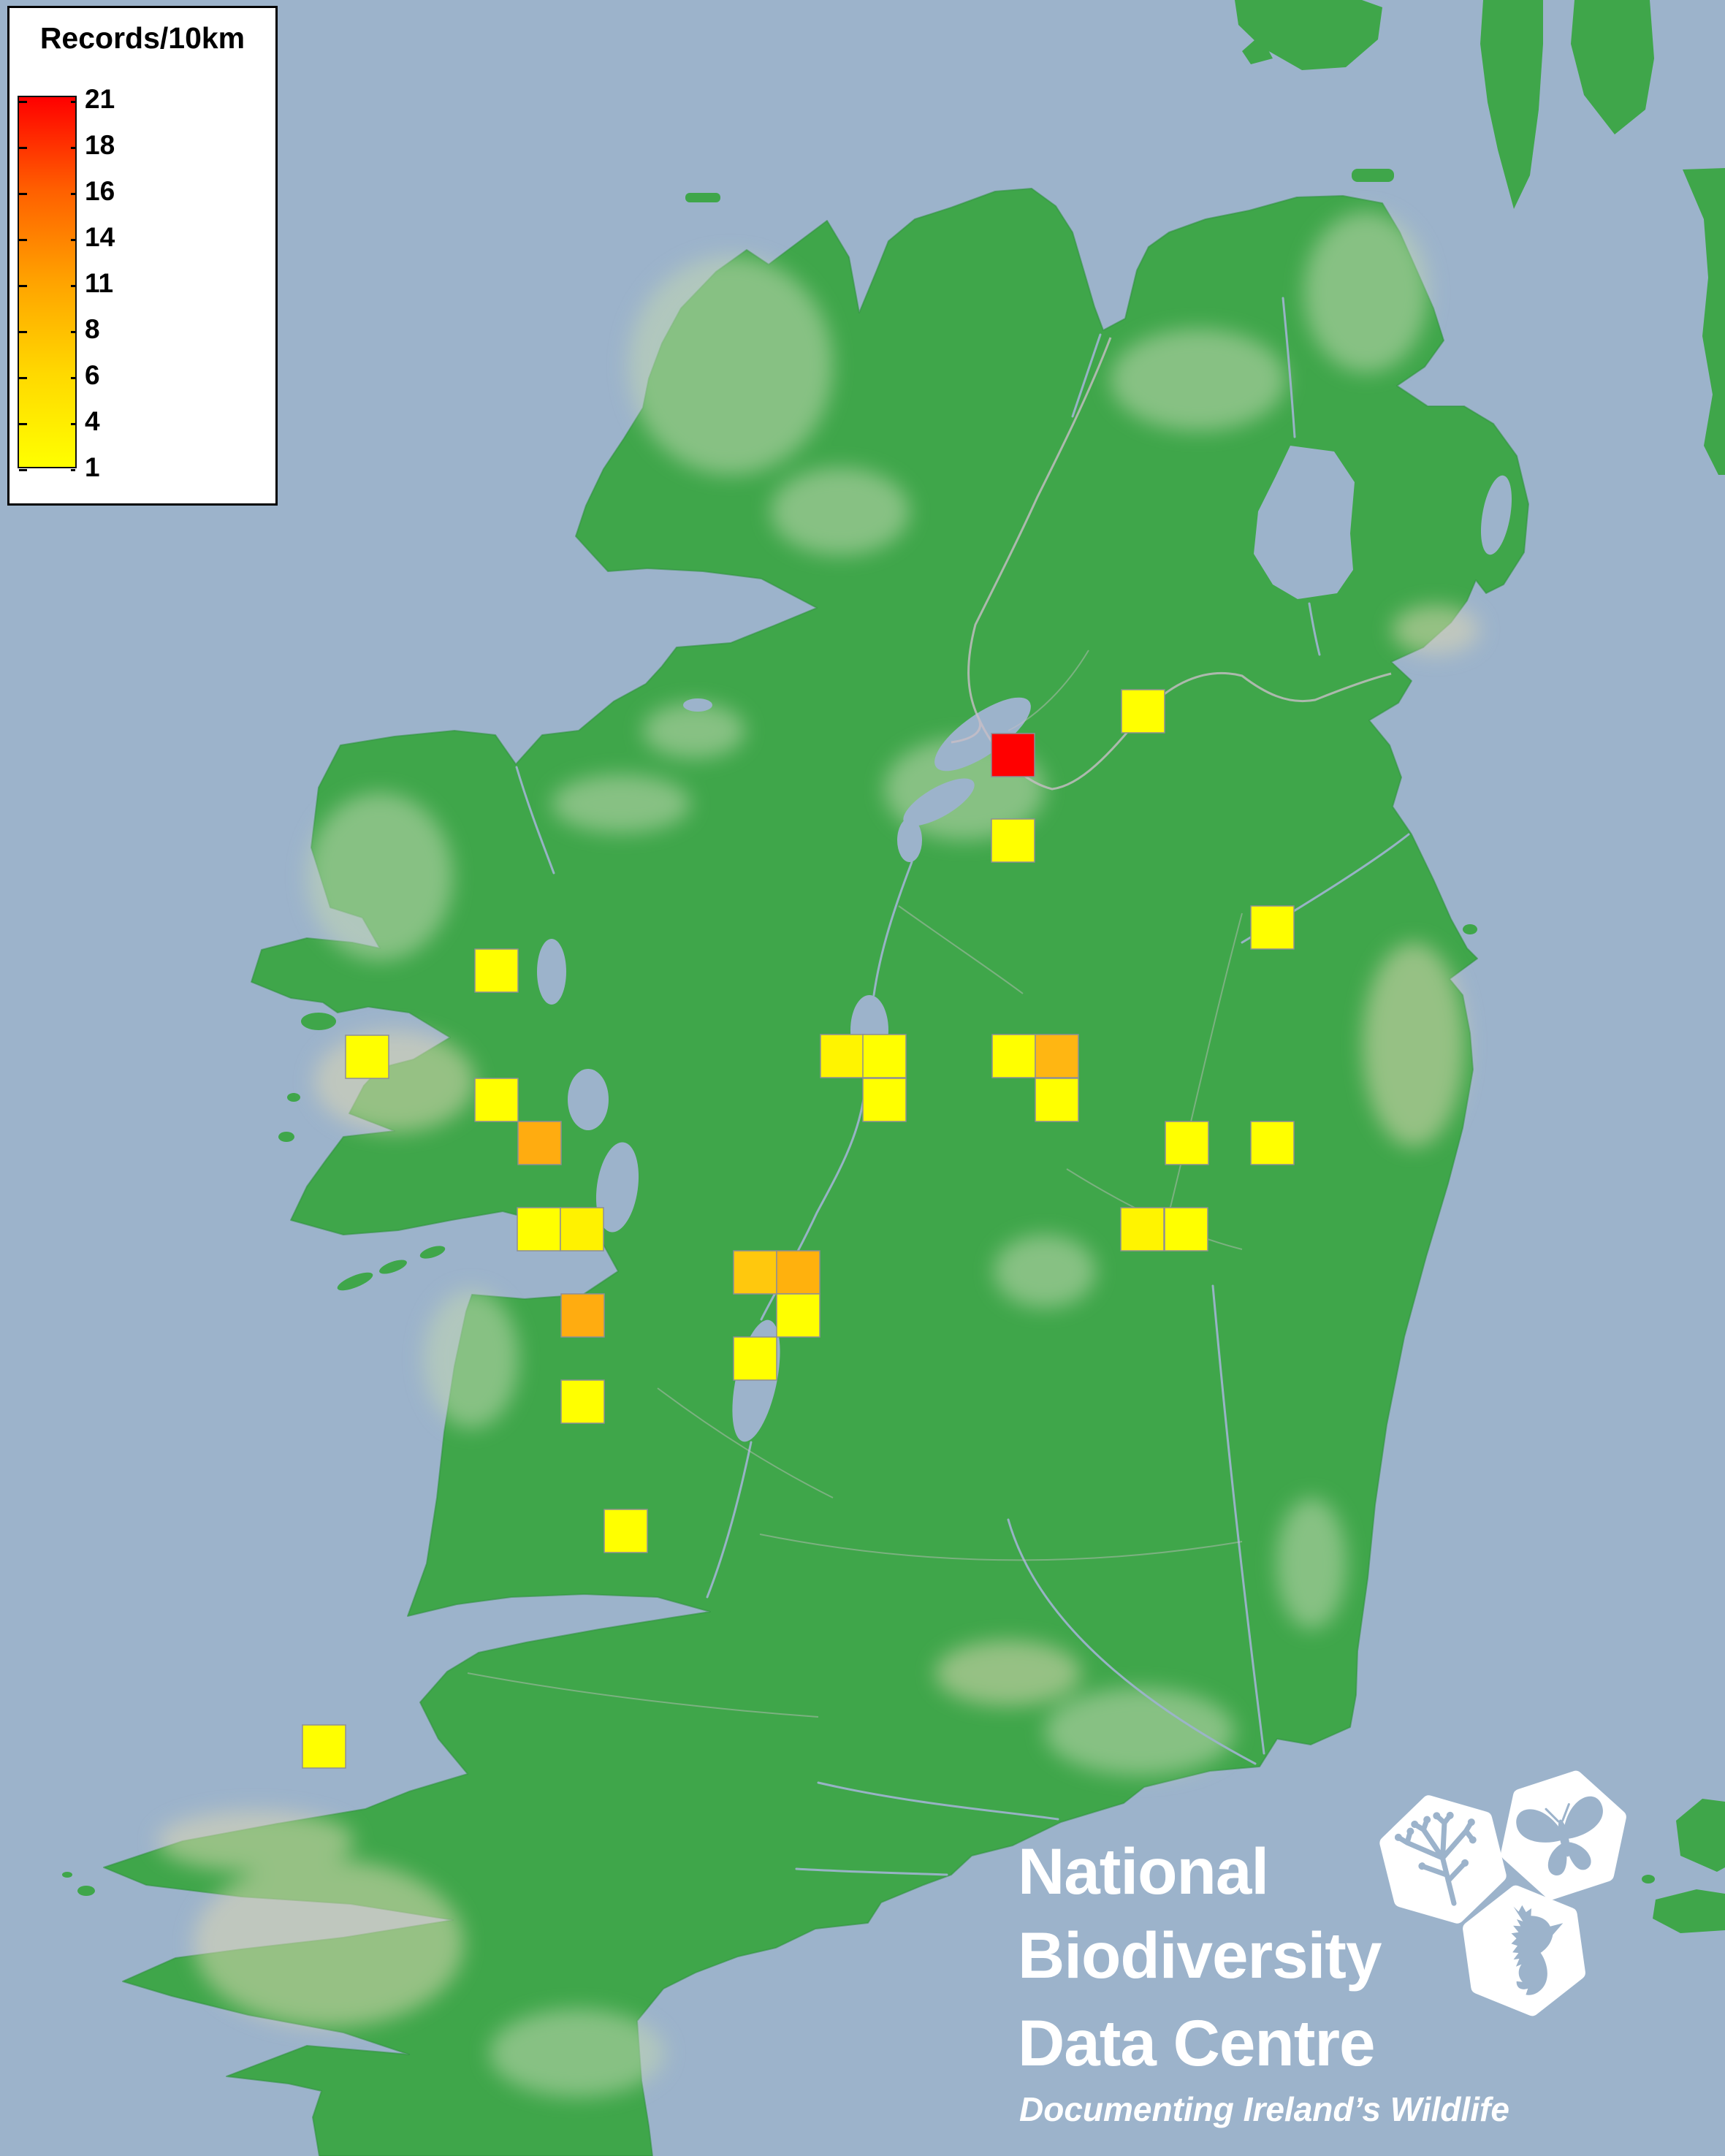  I want to click on seahorse-icon, so click(1538, 1950).